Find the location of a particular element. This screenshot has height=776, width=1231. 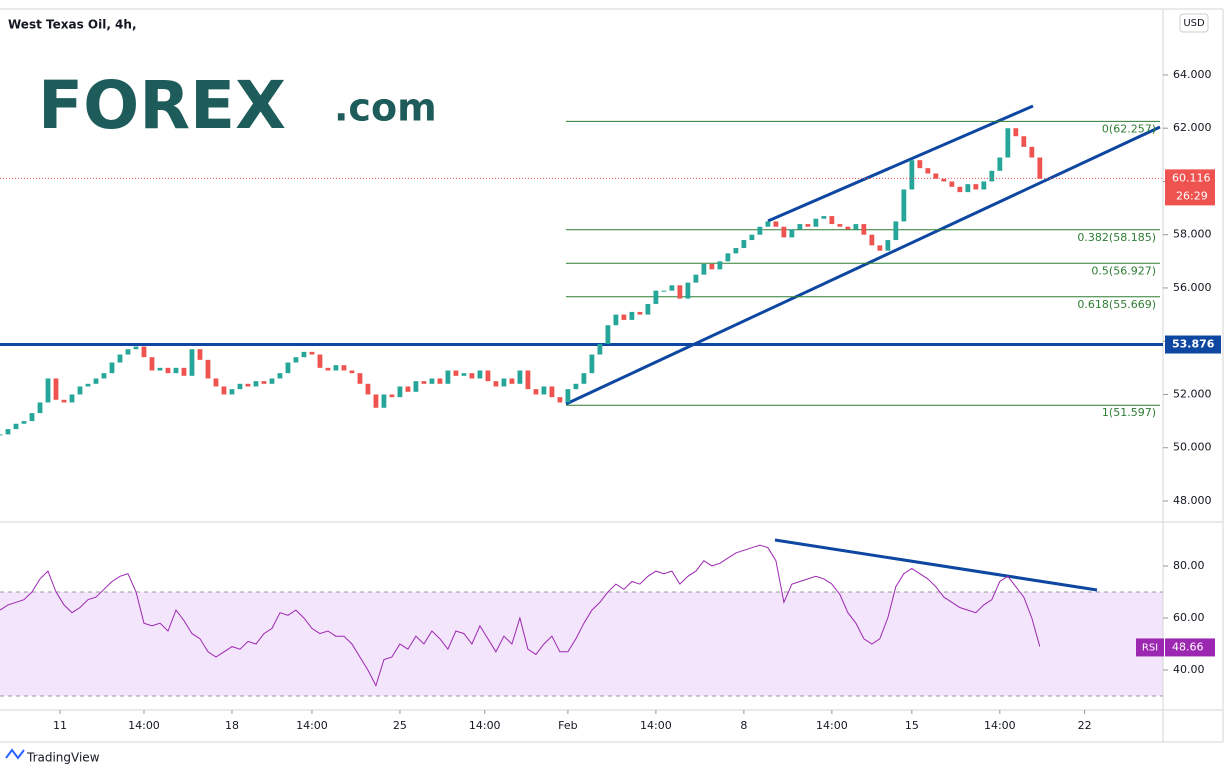

y-tick-label: 52.000 is located at coordinates (1192, 393).